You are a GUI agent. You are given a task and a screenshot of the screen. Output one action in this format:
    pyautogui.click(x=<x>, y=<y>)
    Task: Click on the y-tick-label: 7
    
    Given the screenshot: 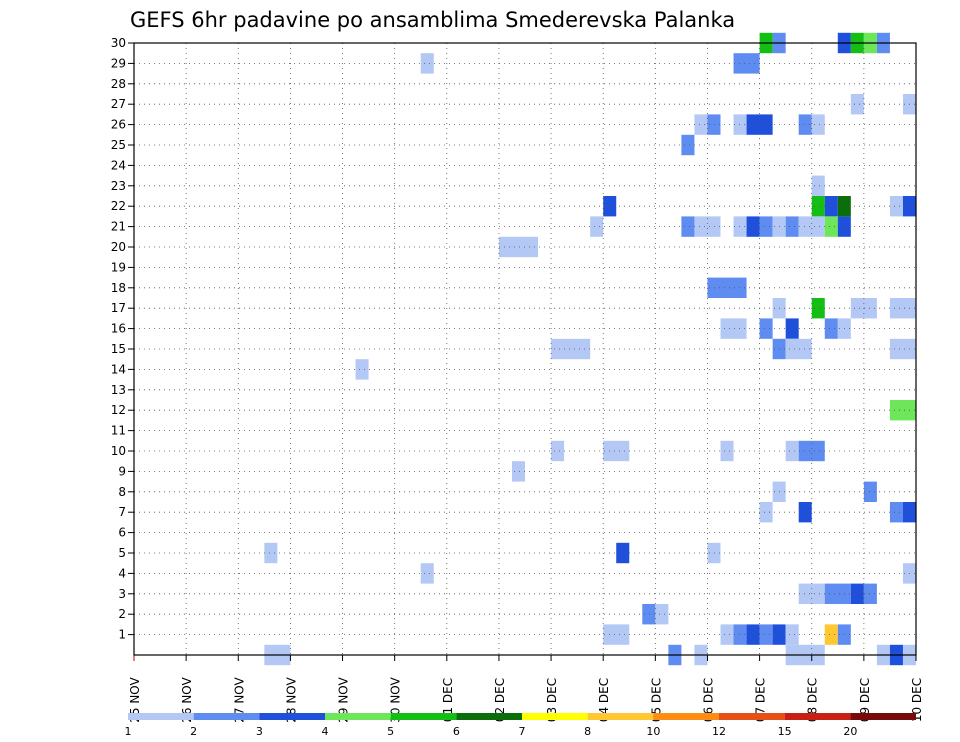 What is the action you would take?
    pyautogui.click(x=122, y=512)
    